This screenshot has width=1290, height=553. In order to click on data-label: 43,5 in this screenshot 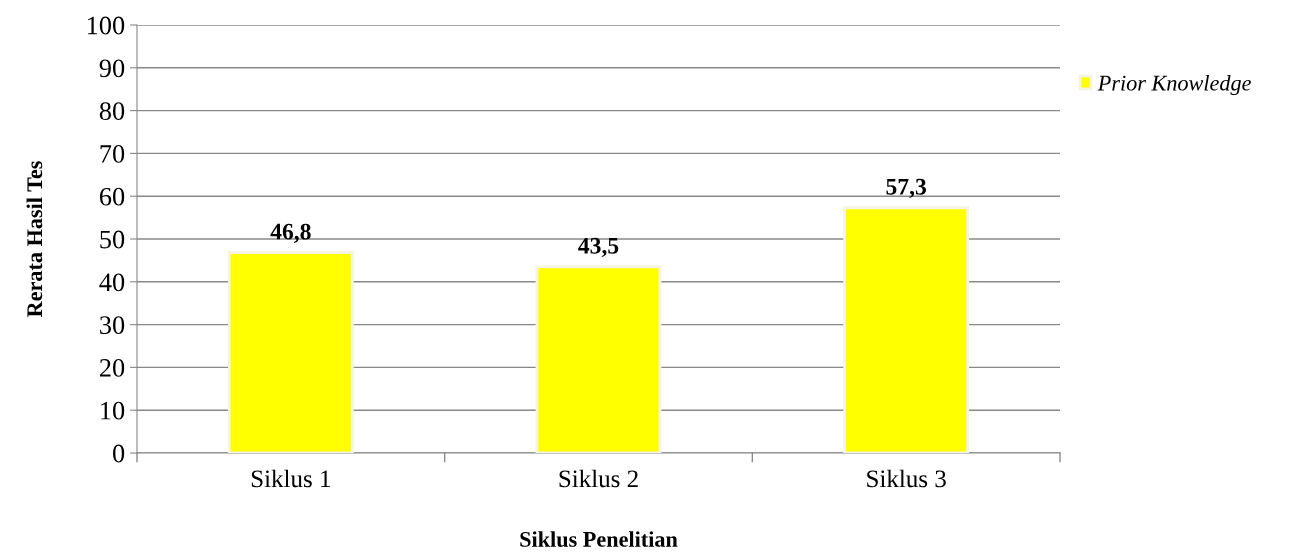, I will do `click(598, 247)`.